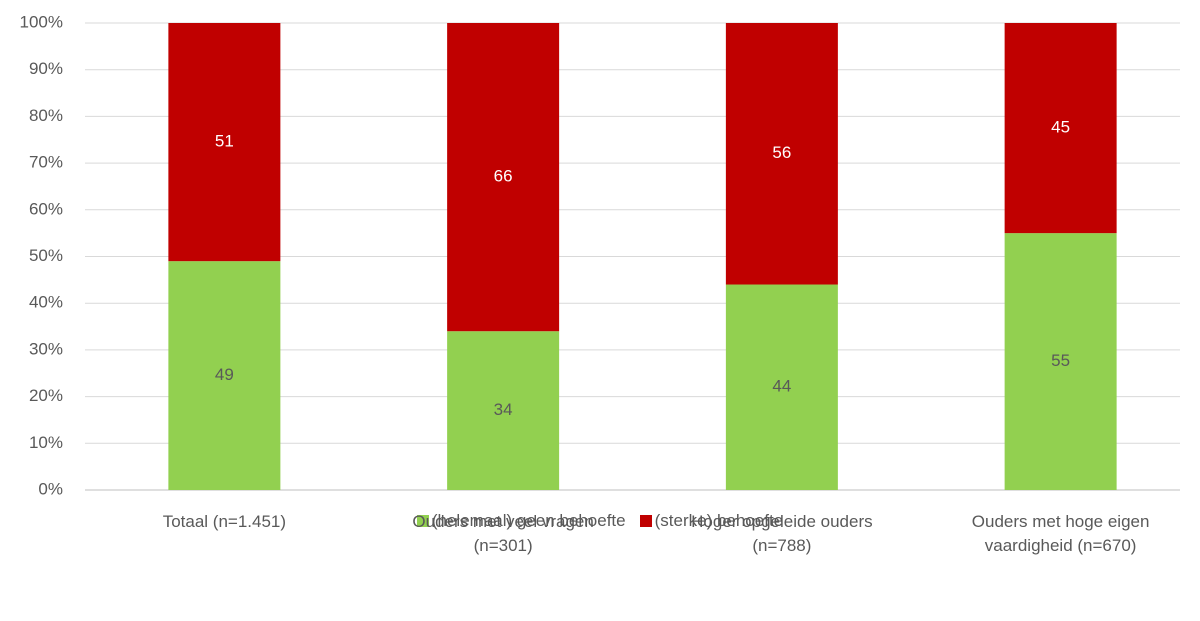 The image size is (1200, 621). I want to click on x-tick-label: Hoger opgeleide ouders (n=788), so click(782, 533).